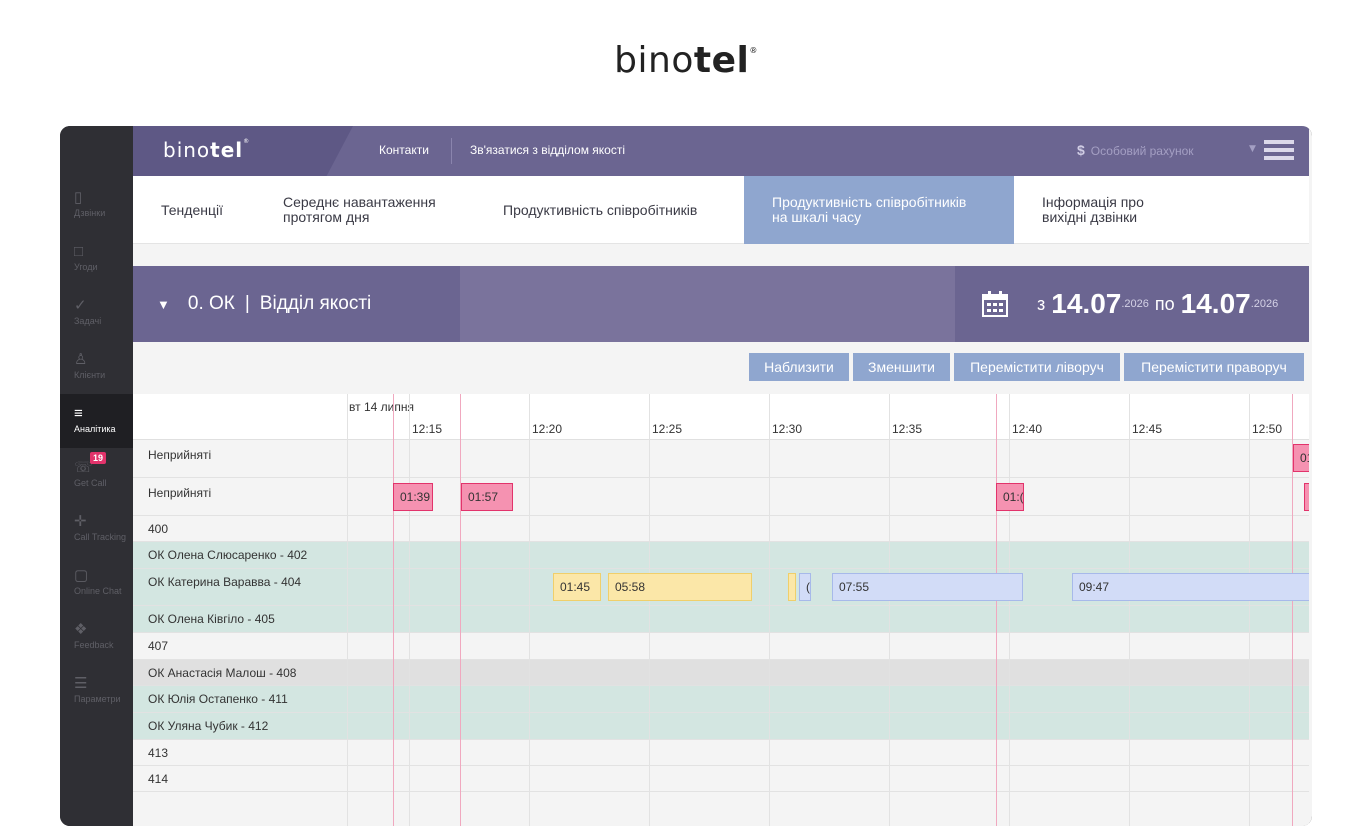 The width and height of the screenshot is (1372, 826). I want to click on binotel-logo: binotel®, so click(686, 60).